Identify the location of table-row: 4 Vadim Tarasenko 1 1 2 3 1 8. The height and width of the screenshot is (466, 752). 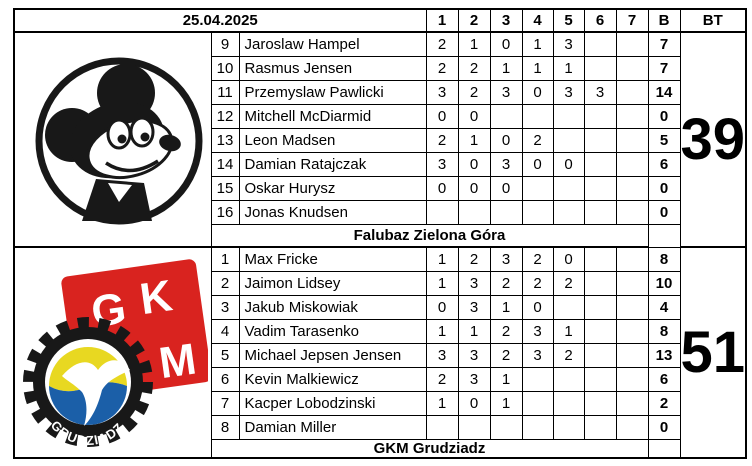
(380, 331).